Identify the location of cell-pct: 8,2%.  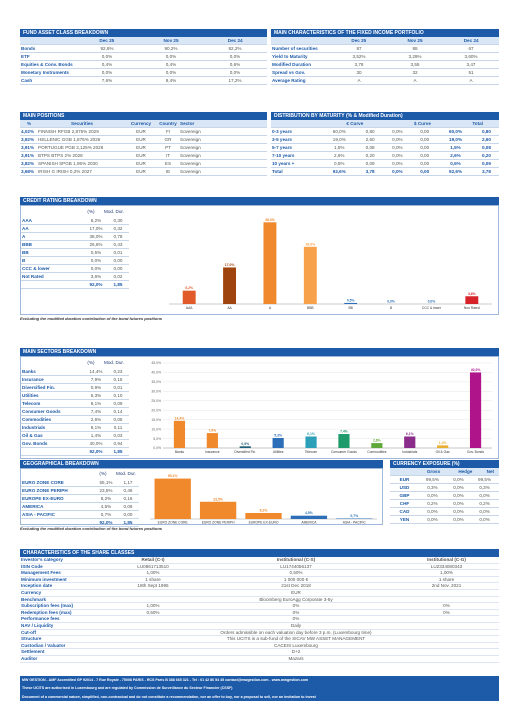
(106, 498).